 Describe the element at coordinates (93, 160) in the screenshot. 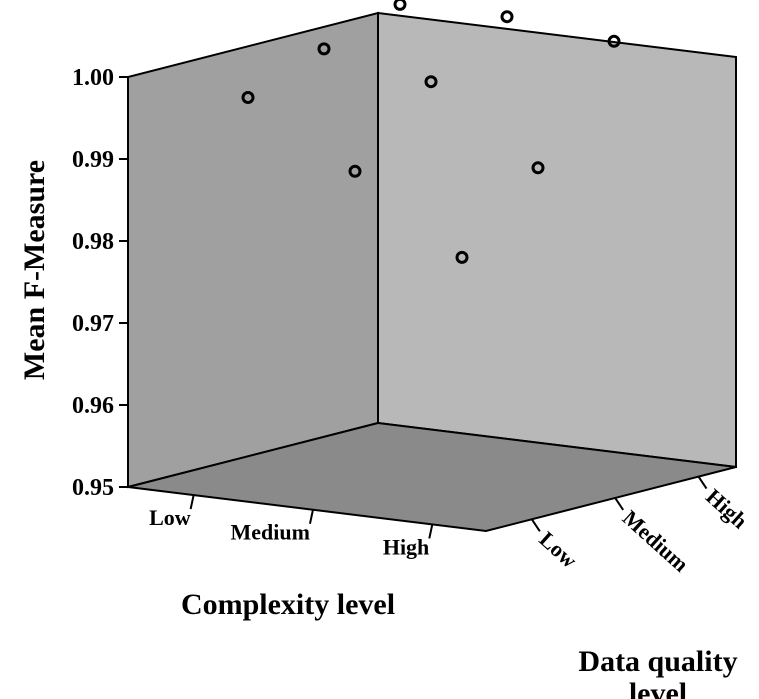

I see `y-tick-label: 0.99` at that location.